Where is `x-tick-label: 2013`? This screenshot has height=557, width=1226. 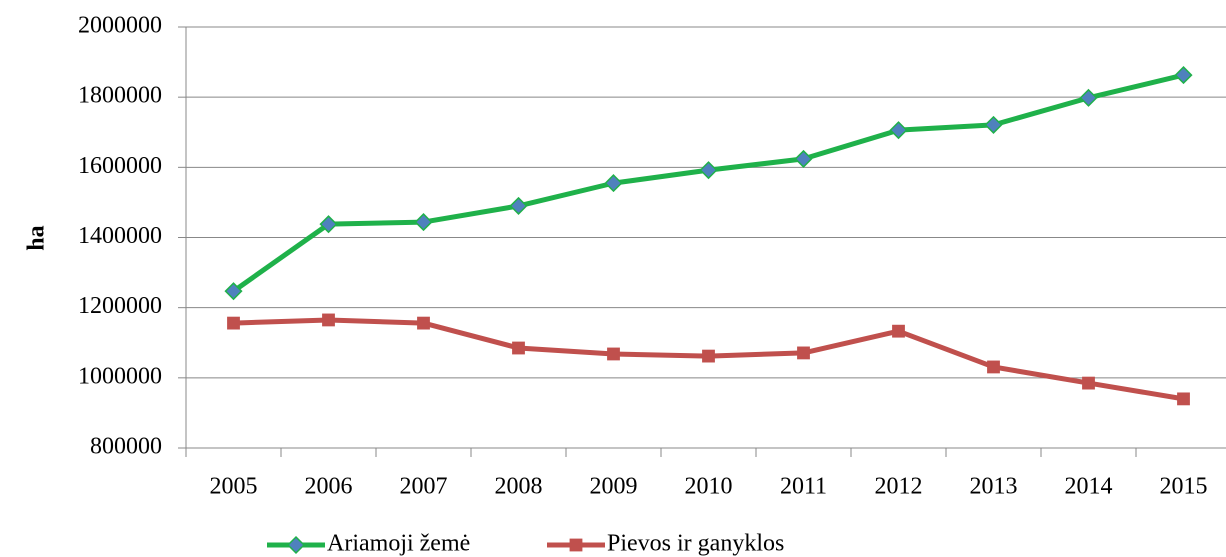
x-tick-label: 2013 is located at coordinates (994, 487).